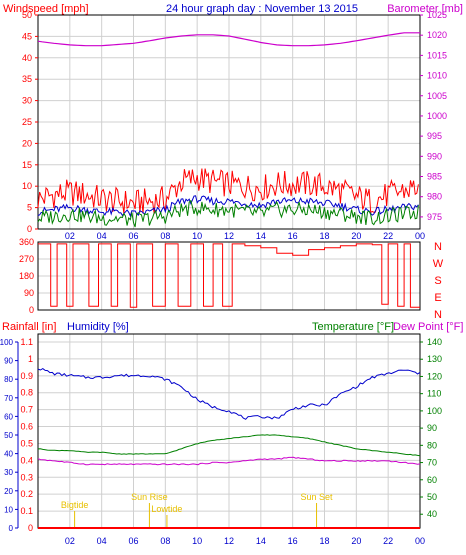  What do you see at coordinates (262, 9) in the screenshot?
I see `graph-title: 24 hour graph day : November 13 2015` at bounding box center [262, 9].